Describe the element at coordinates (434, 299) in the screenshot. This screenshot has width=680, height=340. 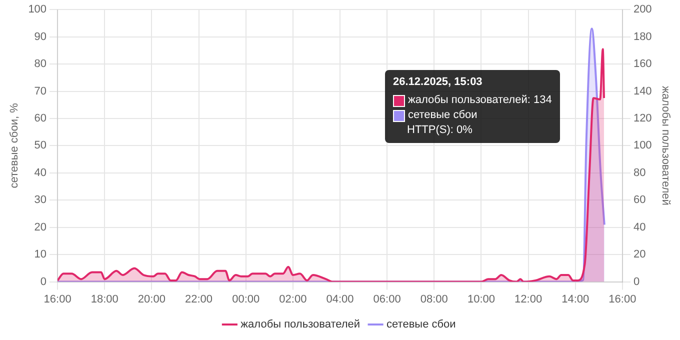
I see `x-tick-label: 08:00` at that location.